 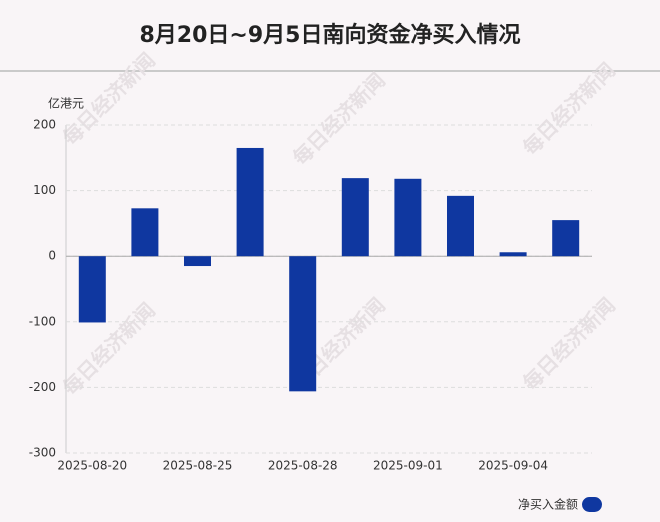 I want to click on x-tick-label: 2025-08-20, so click(x=92, y=466).